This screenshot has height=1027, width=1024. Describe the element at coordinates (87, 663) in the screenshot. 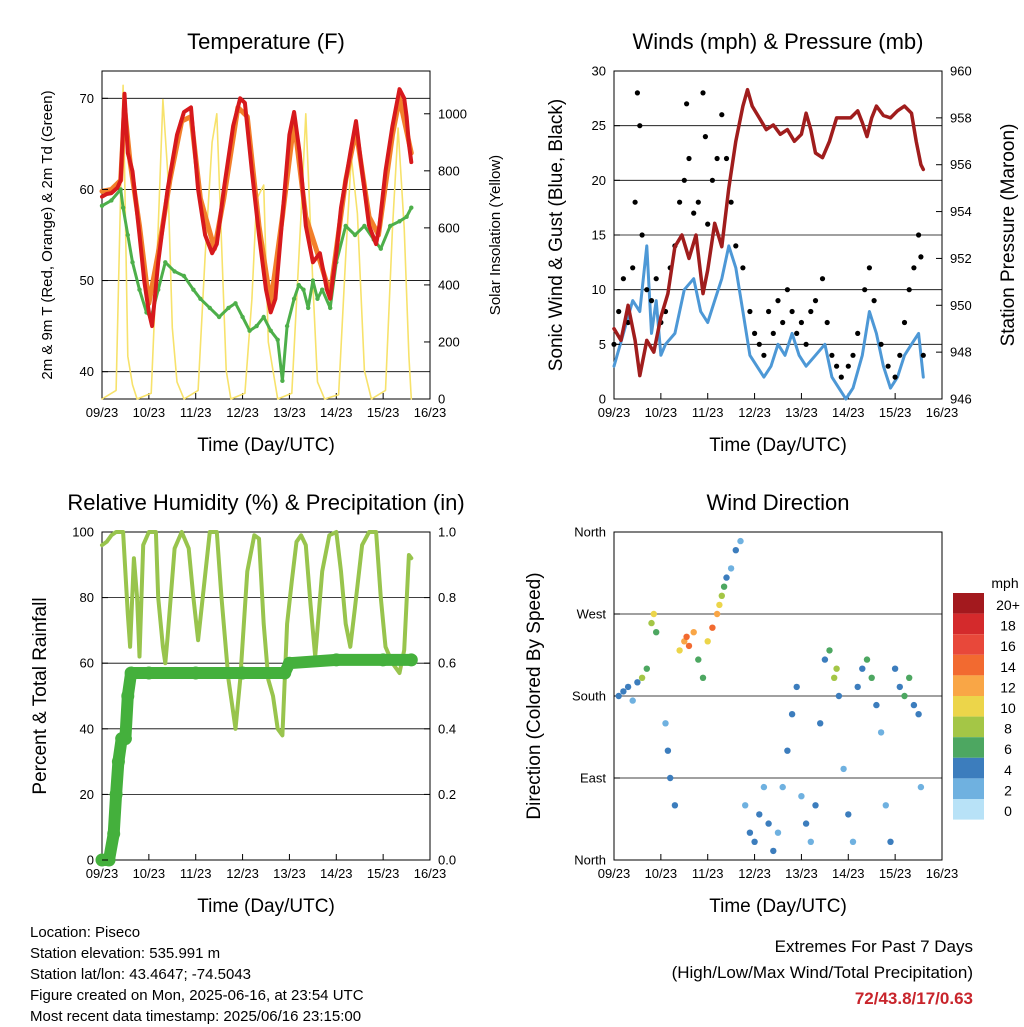

I see `y-tick-label: 60` at that location.